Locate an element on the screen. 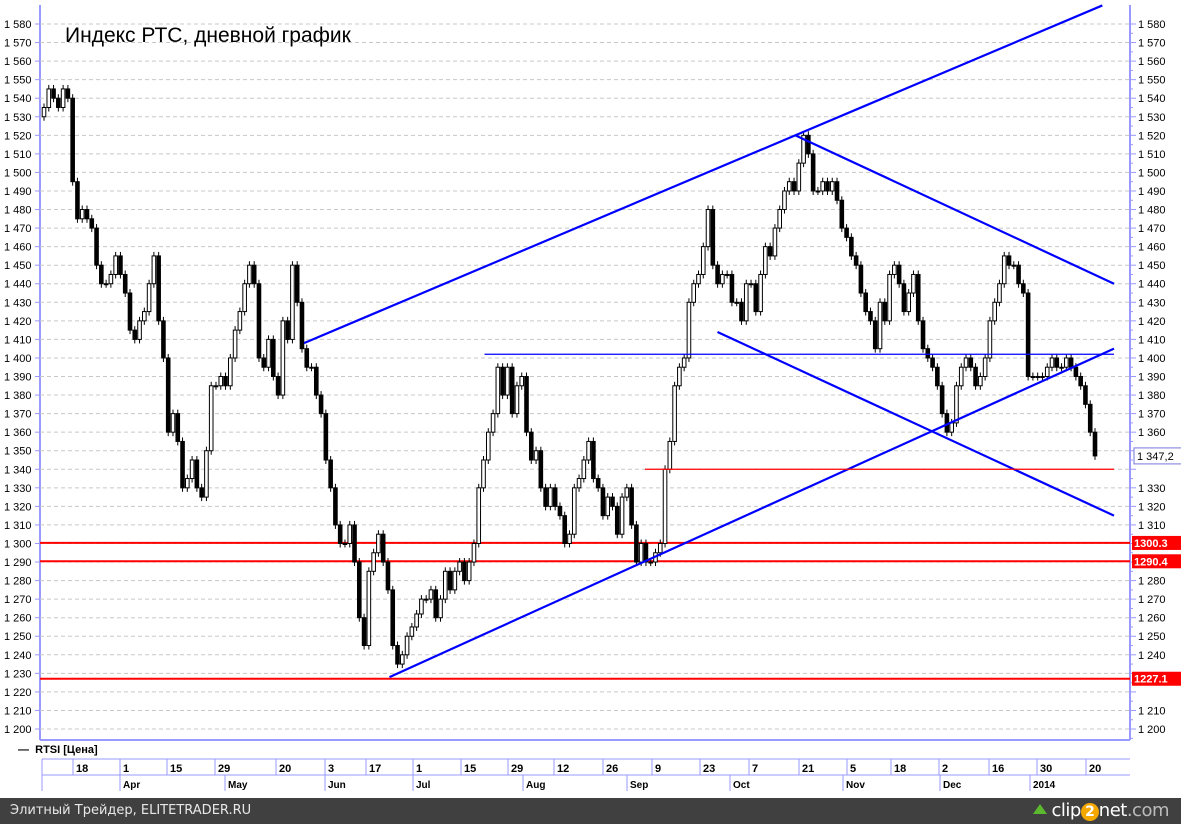  y-tick-label-left: 1 540 is located at coordinates (18, 99).